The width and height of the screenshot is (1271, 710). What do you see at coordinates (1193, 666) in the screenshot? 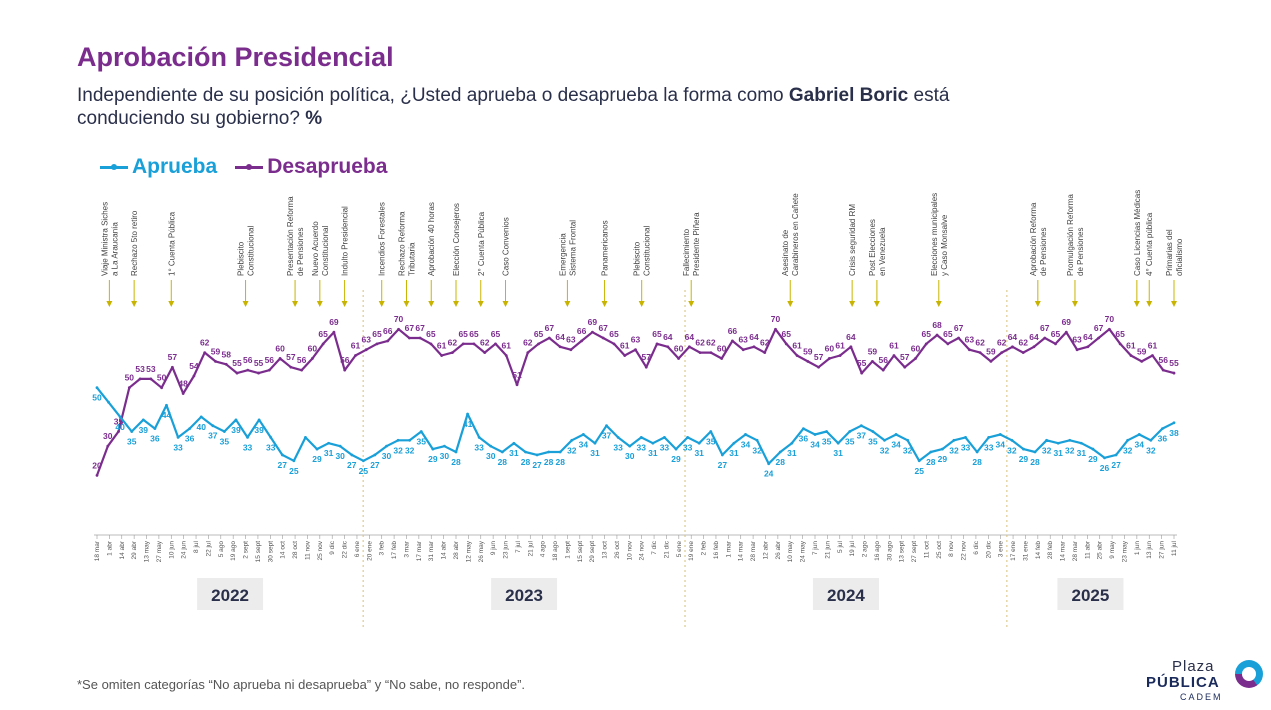
I see `logo-text-plaza: Plaza` at bounding box center [1193, 666].